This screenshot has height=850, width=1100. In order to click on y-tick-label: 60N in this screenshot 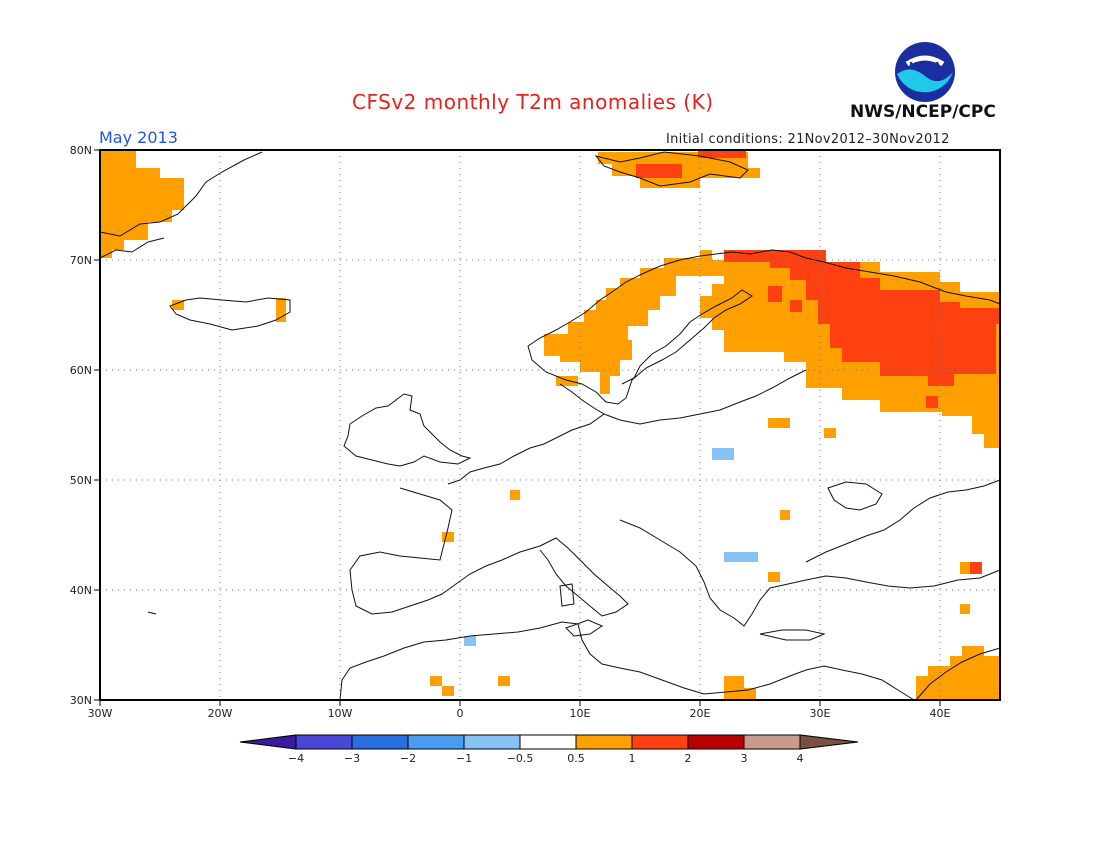, I will do `click(81, 370)`.